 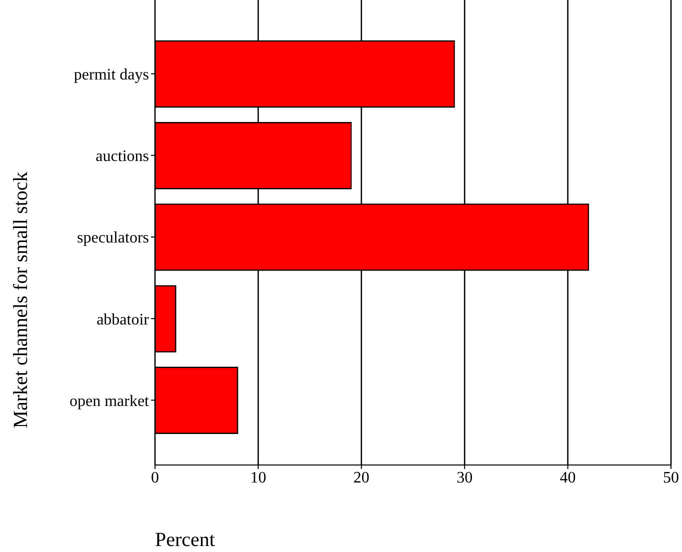 What do you see at coordinates (109, 401) in the screenshot?
I see `y-tick-label: open market` at bounding box center [109, 401].